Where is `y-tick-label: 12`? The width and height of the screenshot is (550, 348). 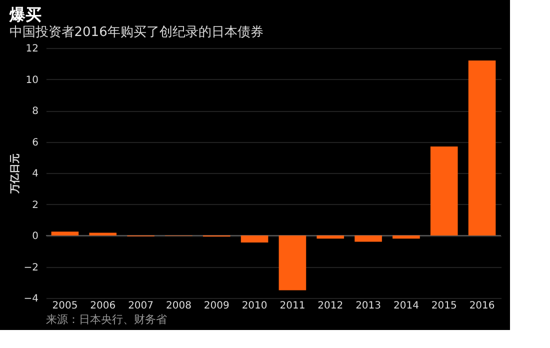
y-tick-label: 12 is located at coordinates (32, 49).